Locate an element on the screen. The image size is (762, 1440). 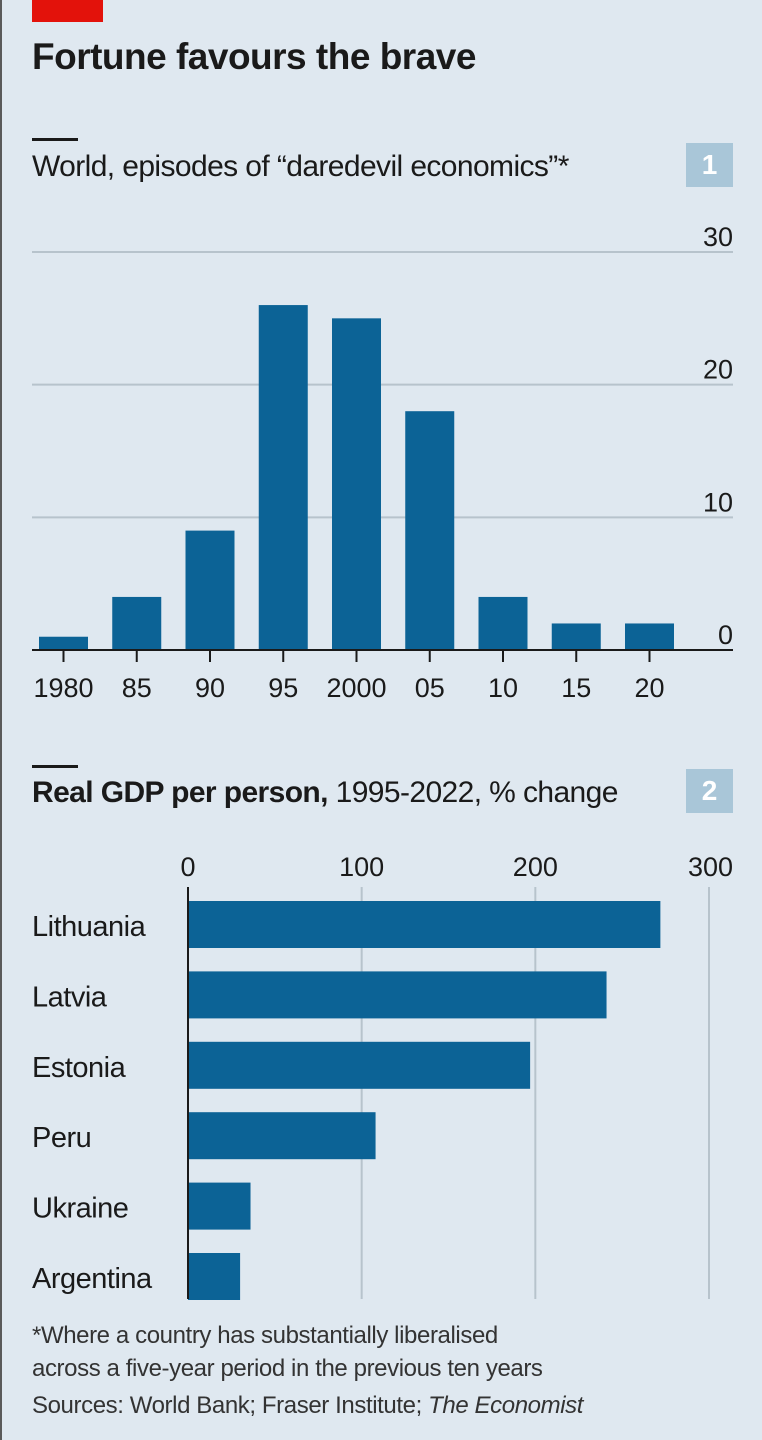
chart2-title-rest: 1995-2022, % change is located at coordinates (473, 792).